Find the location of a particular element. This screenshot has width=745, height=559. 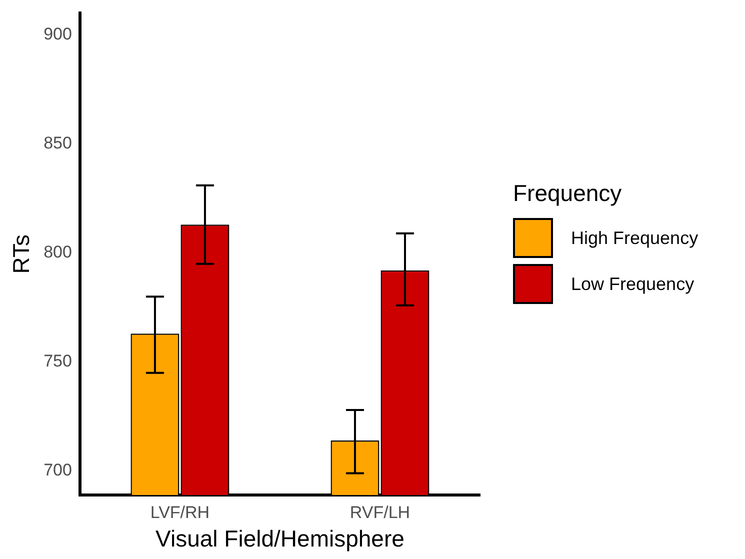

y-tick-label: 850 is located at coordinates (58, 143).